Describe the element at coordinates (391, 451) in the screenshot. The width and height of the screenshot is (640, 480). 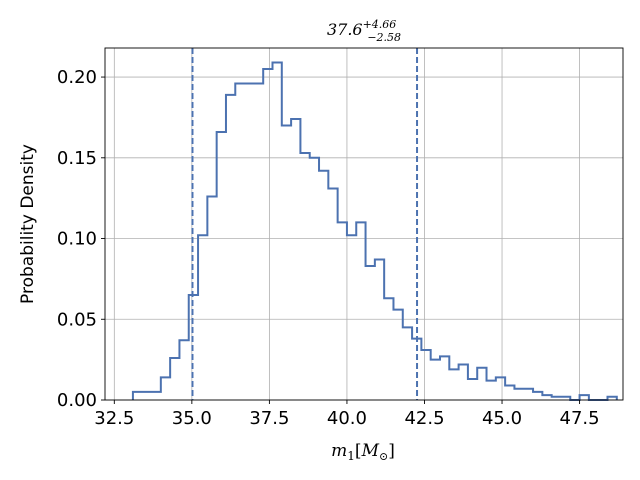
I see `x-axis-label-close: ]` at that location.